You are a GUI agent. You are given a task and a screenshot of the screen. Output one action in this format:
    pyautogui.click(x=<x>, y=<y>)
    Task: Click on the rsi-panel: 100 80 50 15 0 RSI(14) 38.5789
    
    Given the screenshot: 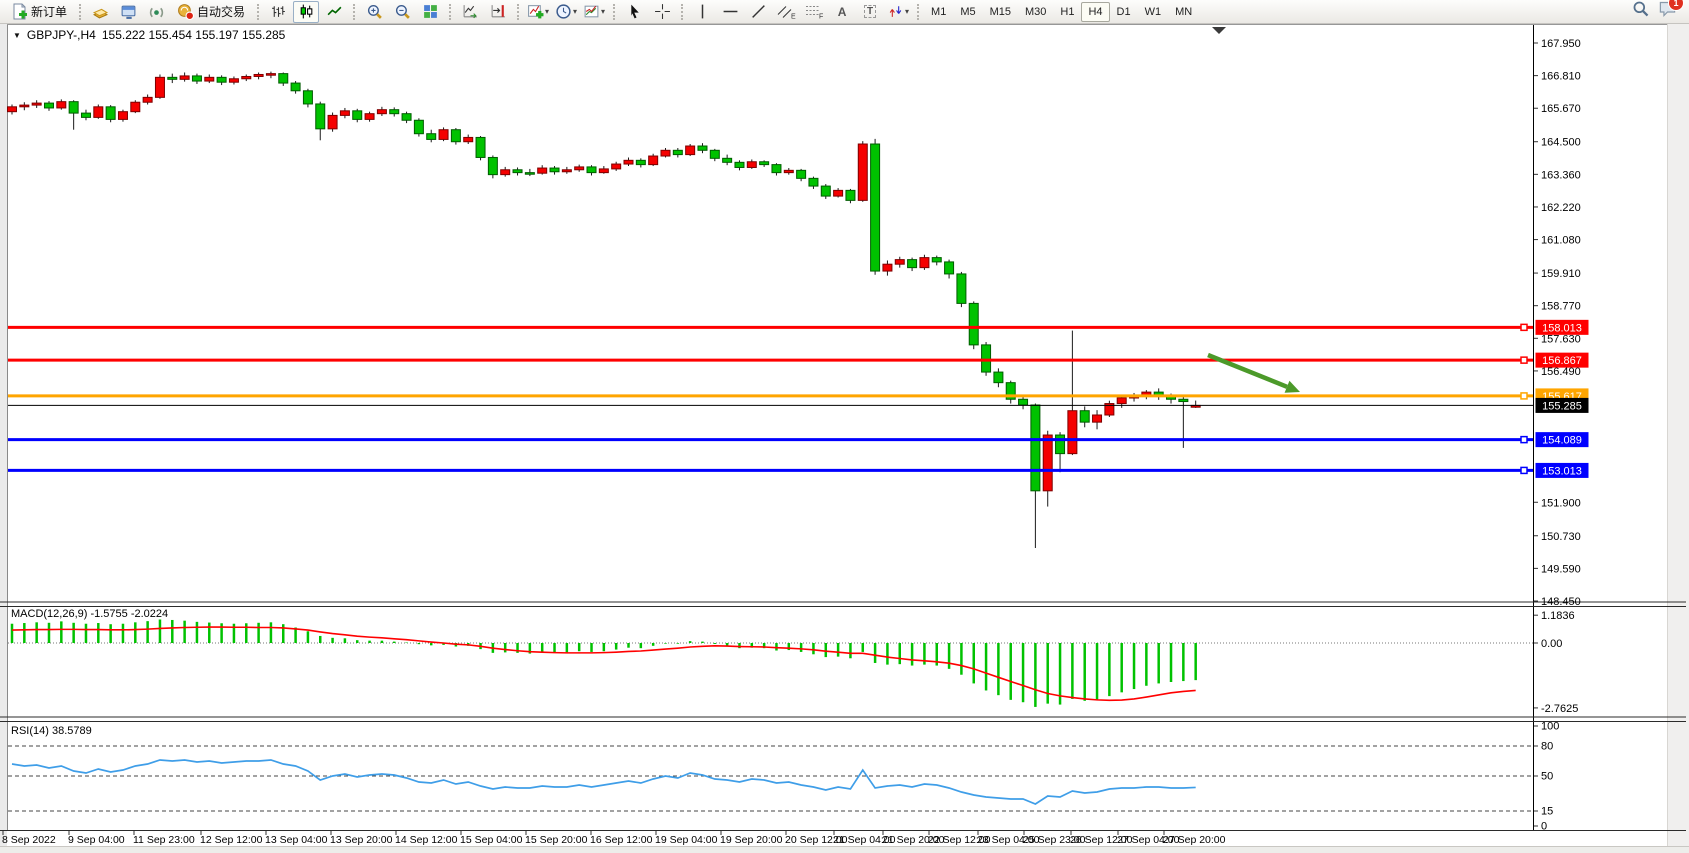 What is the action you would take?
    pyautogui.click(x=783, y=777)
    